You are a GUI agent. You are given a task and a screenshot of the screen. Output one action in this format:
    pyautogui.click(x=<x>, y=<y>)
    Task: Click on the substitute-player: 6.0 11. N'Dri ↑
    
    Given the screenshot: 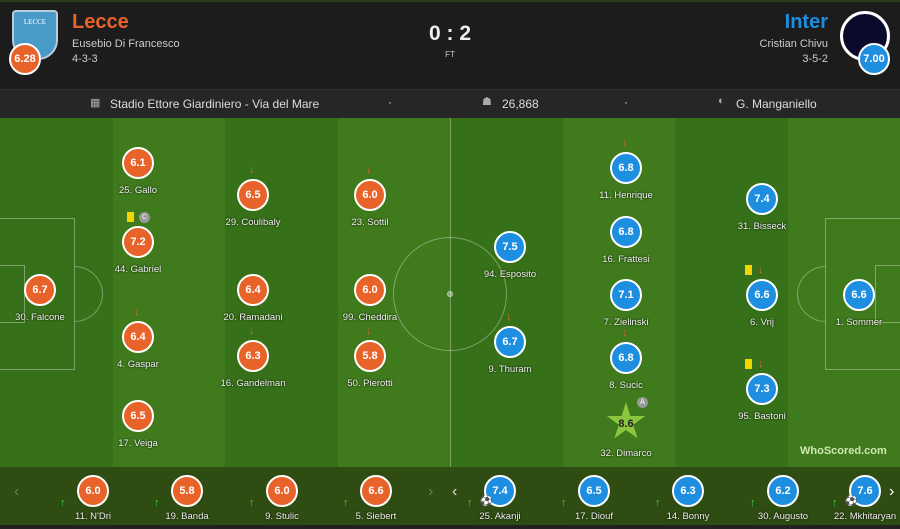 What is the action you would take?
    pyautogui.click(x=93, y=498)
    